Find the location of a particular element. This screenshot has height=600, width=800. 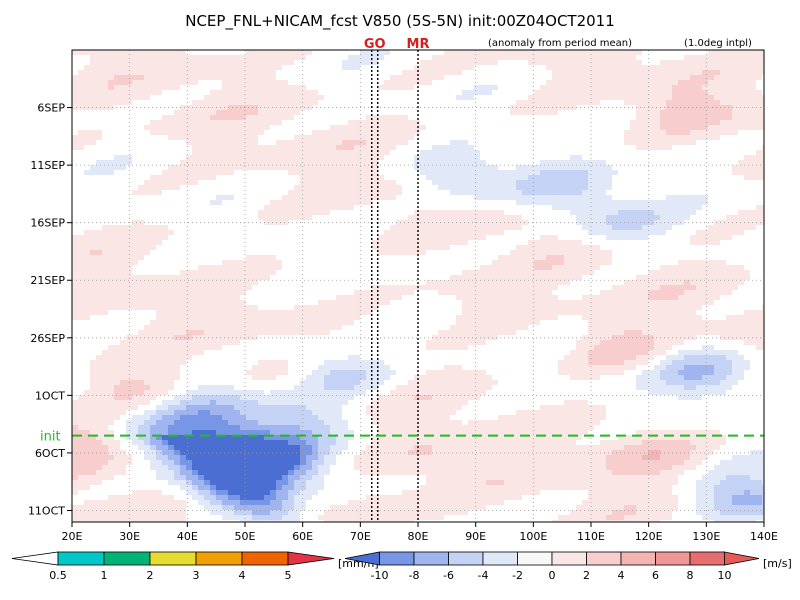

x-tick-label: 80E is located at coordinates (418, 536).